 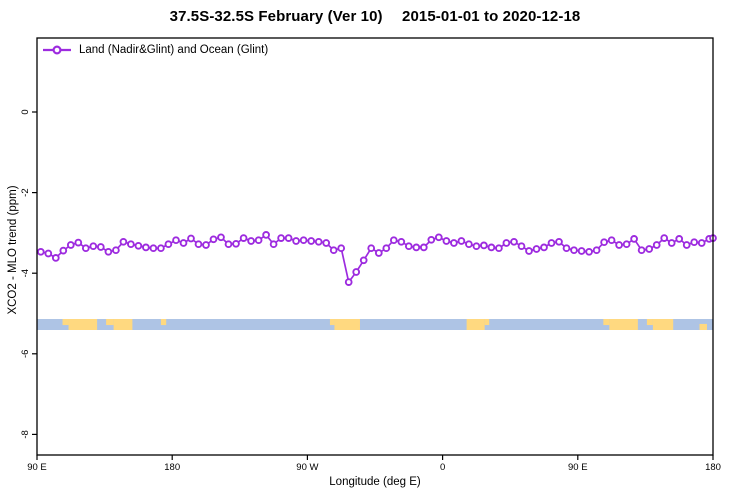 What do you see at coordinates (13, 250) in the screenshot?
I see `y-axis-title: XCO2 - MLO trend (ppm)` at bounding box center [13, 250].